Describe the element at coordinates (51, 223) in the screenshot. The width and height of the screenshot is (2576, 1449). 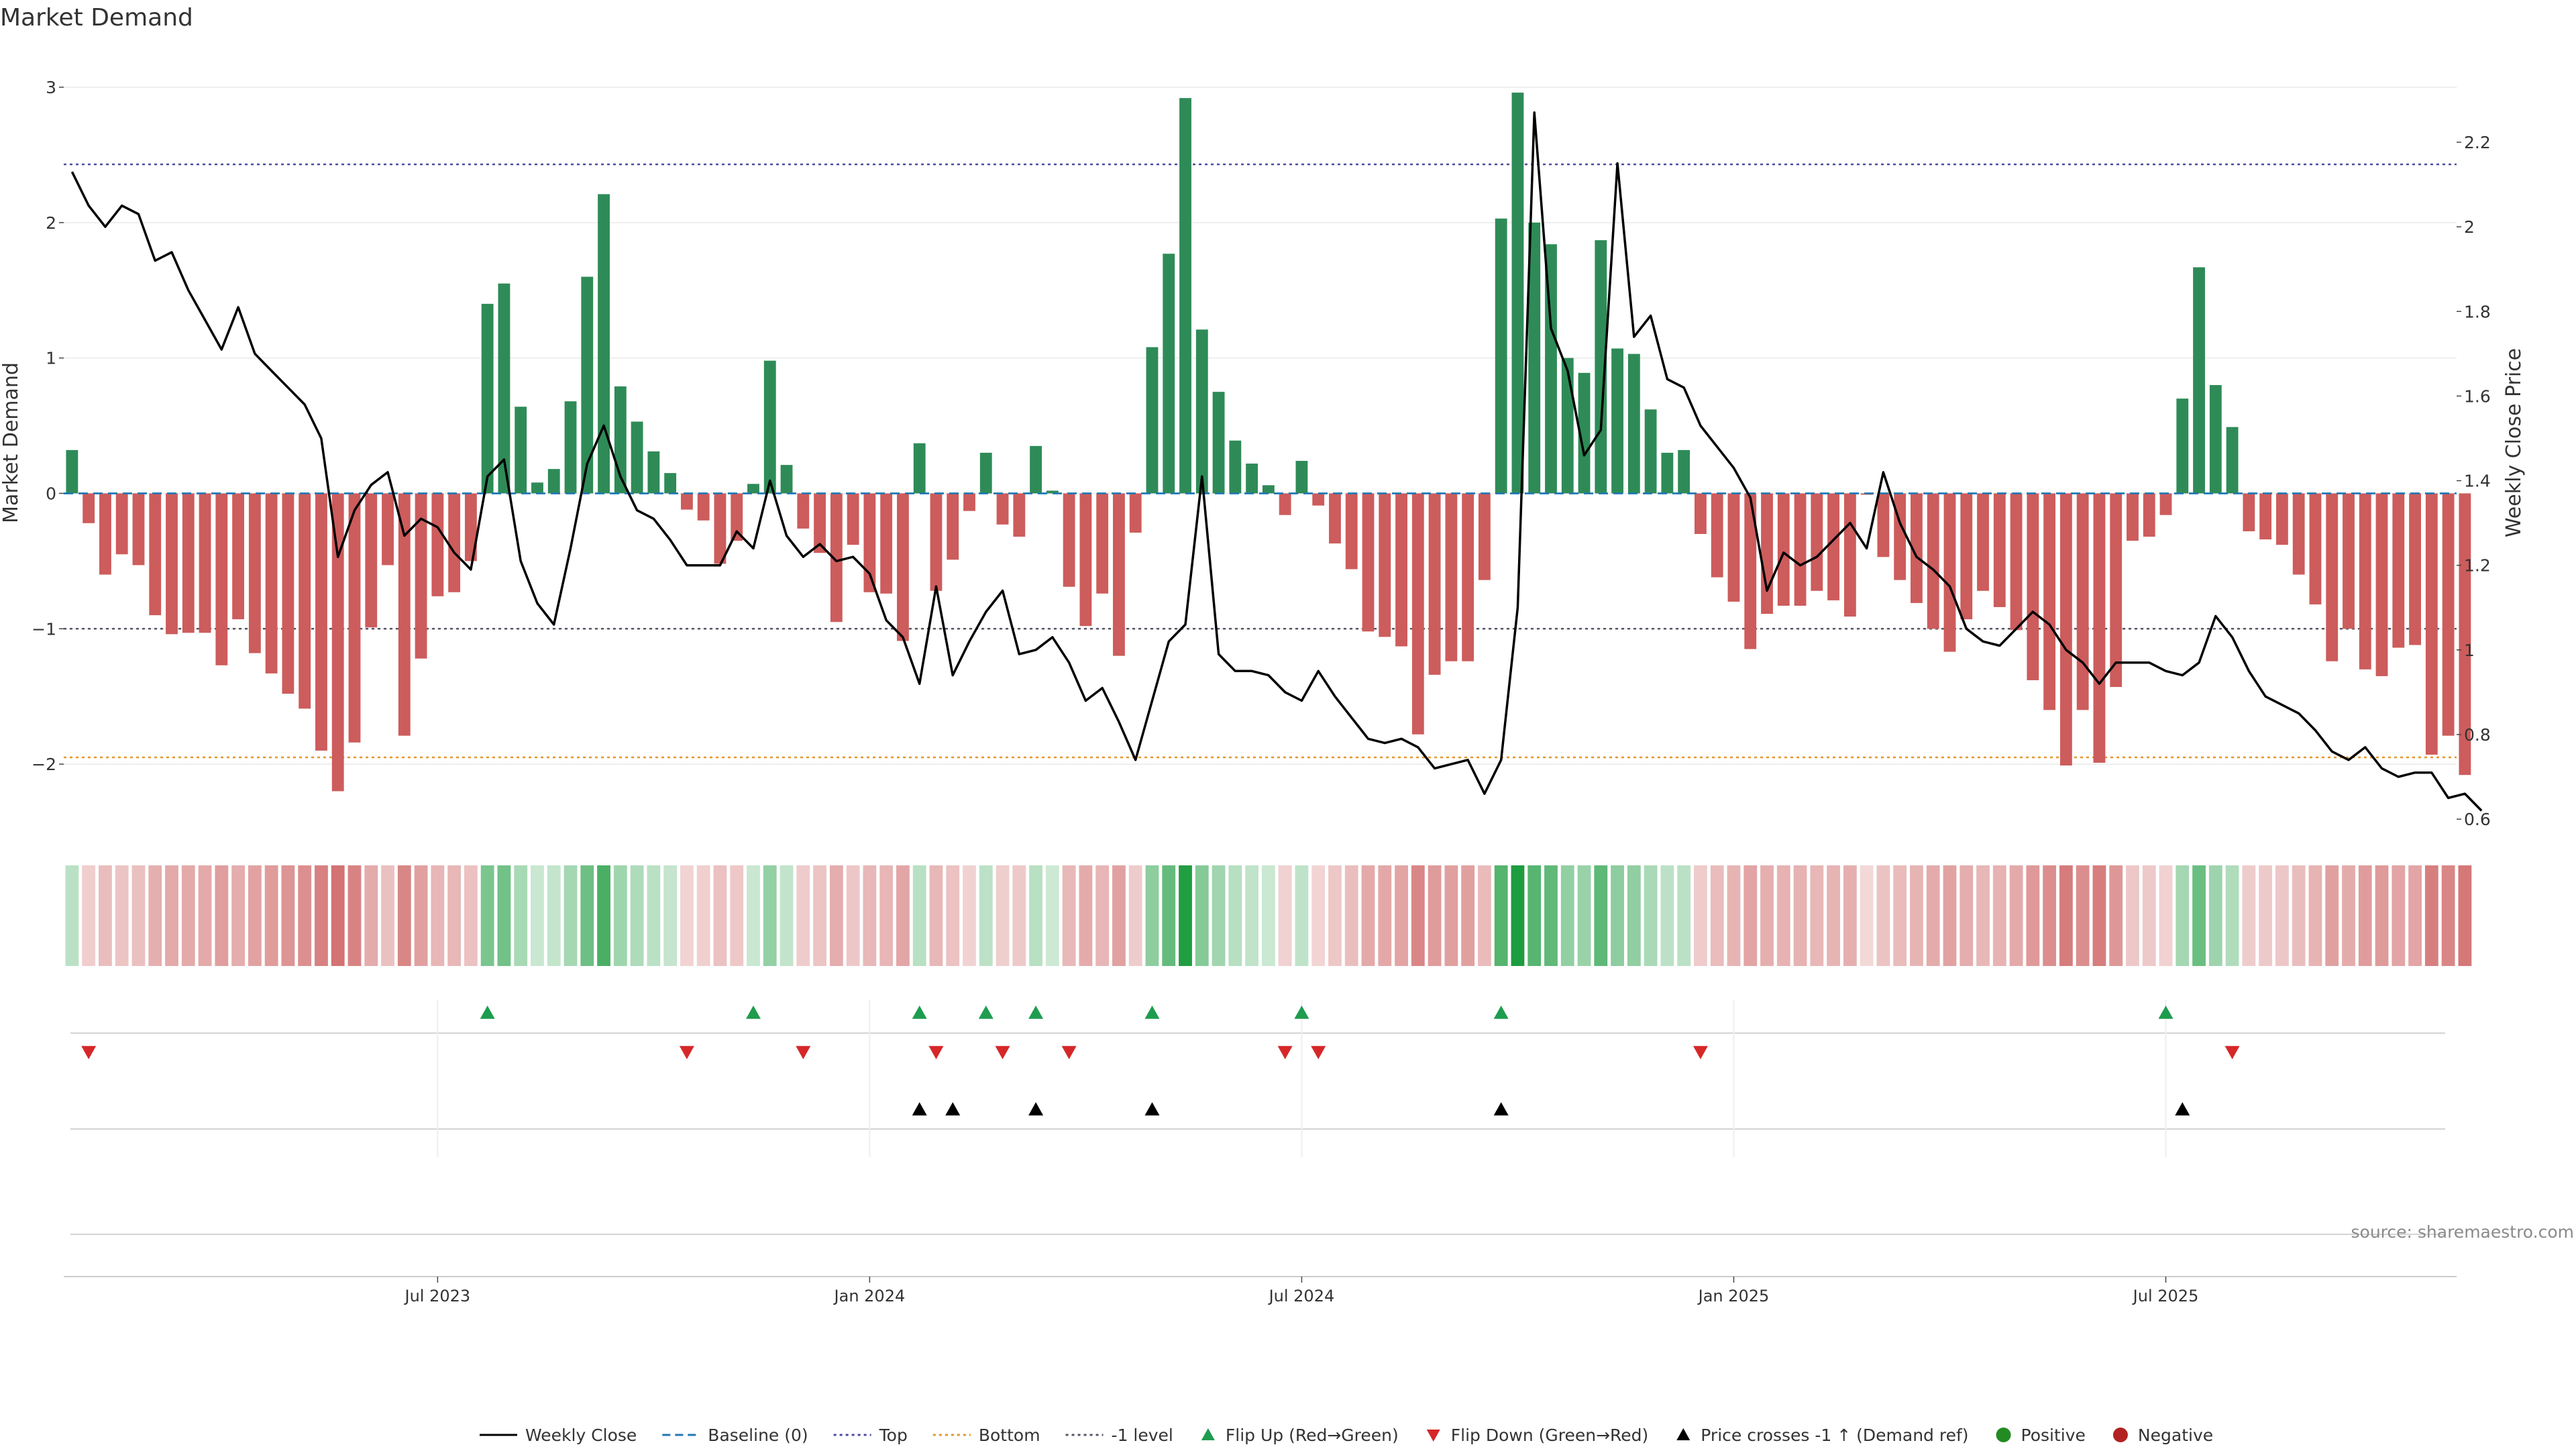
I see `left-tick-label: 2` at that location.